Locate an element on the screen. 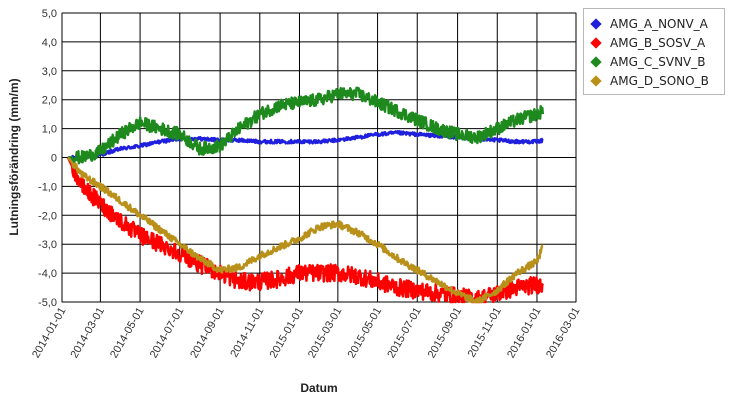 The height and width of the screenshot is (402, 738). y-tick-label: 0 is located at coordinates (54, 159).